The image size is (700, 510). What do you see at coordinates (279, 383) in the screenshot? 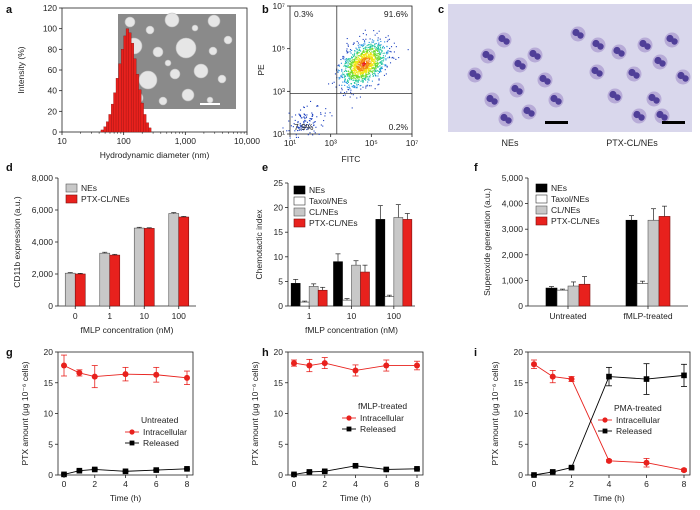
I see `y-tick-label: 15` at bounding box center [279, 383].